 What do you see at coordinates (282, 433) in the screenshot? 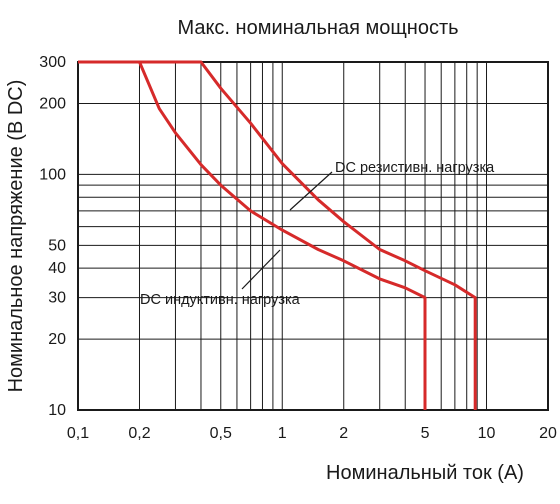
I see `x-tick-label: 1` at bounding box center [282, 433].